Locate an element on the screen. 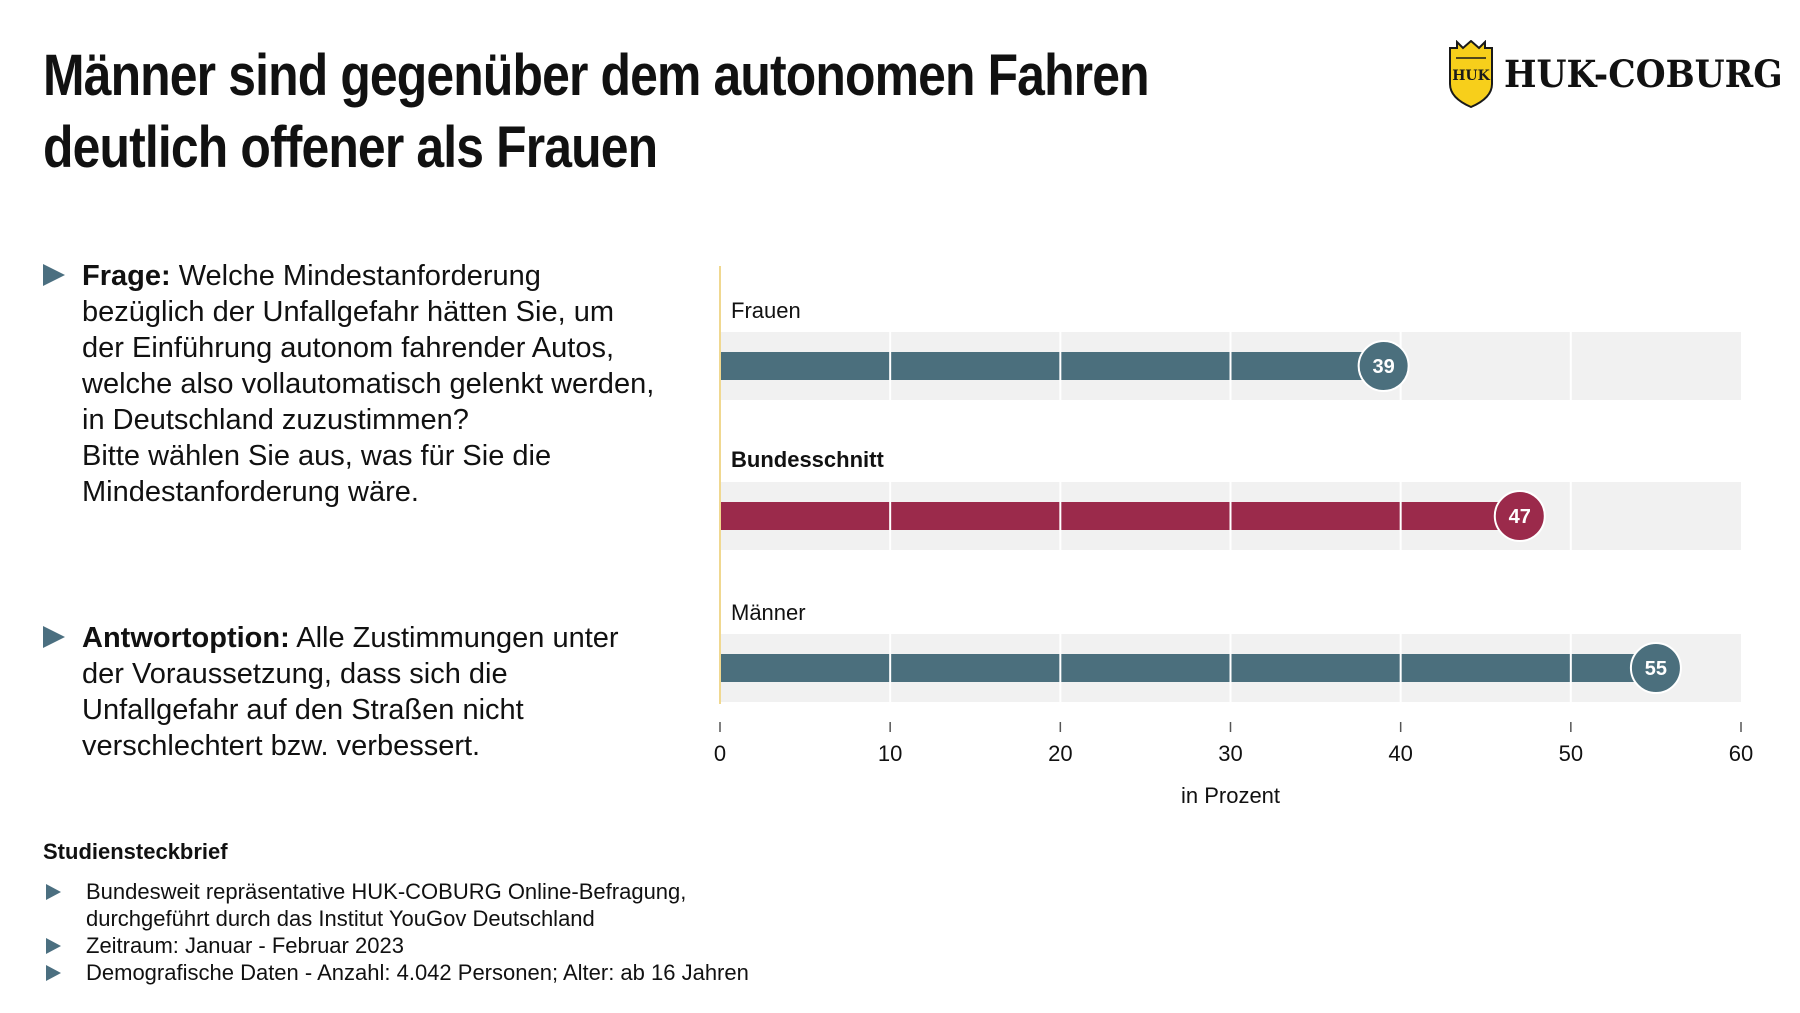 The image size is (1800, 1013). x-tick-label: 0 is located at coordinates (720, 753).